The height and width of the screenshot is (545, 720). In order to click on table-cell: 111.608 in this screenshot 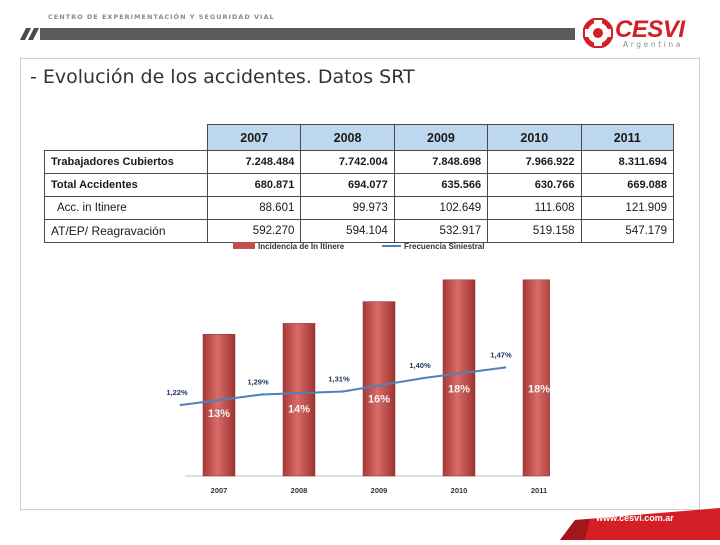, I will do `click(534, 208)`.